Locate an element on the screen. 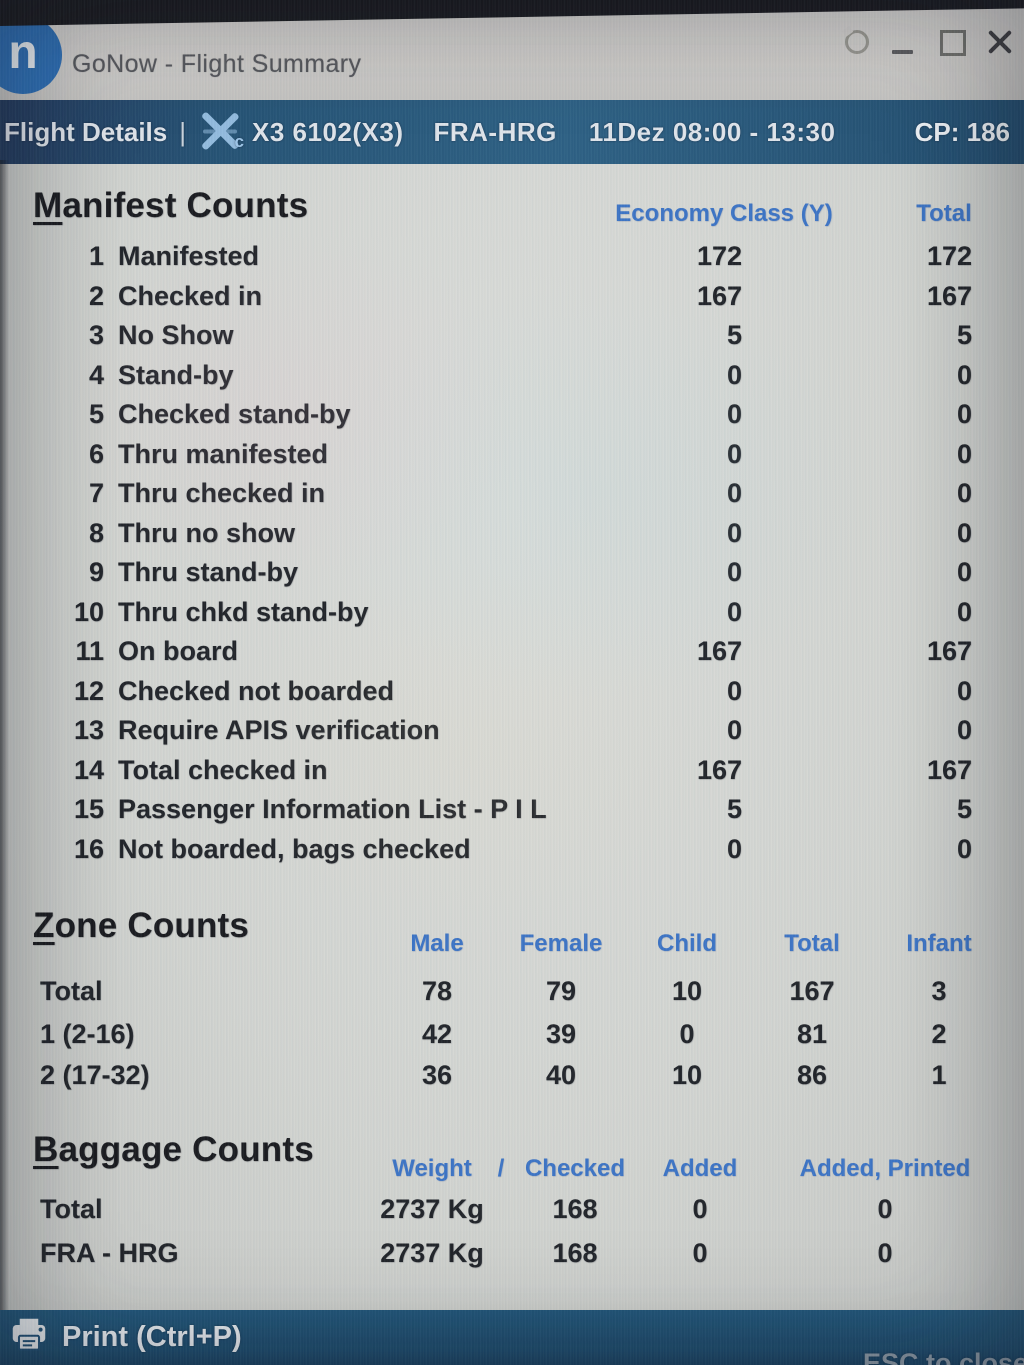  column-header-economy: Economy Class (Y) is located at coordinates (724, 213).